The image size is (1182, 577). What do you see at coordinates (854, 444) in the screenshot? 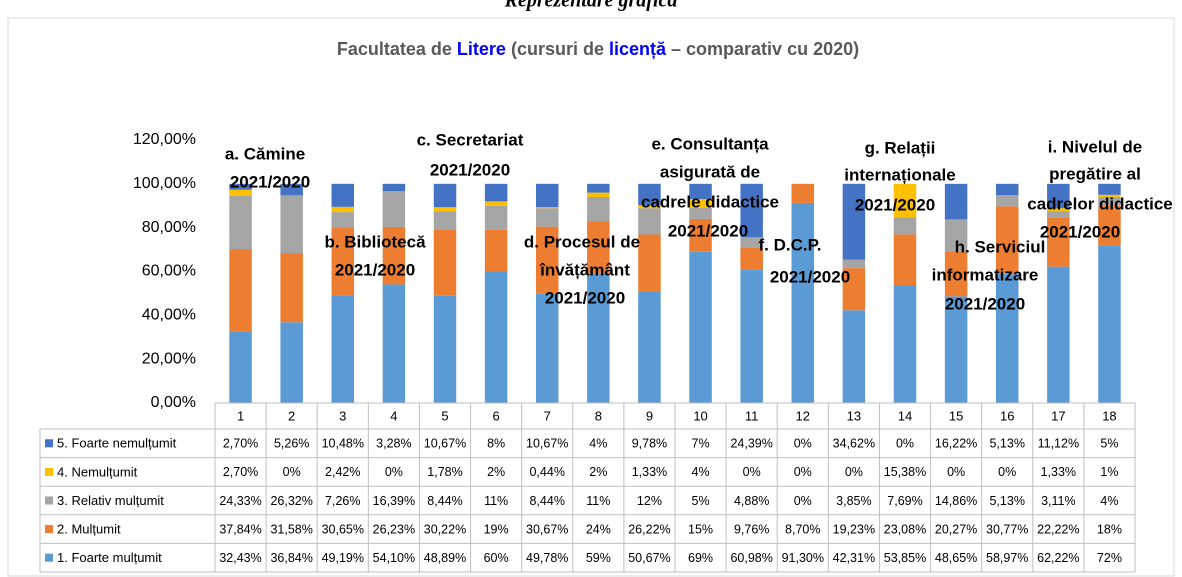
I see `table-cell: 34,62%` at bounding box center [854, 444].